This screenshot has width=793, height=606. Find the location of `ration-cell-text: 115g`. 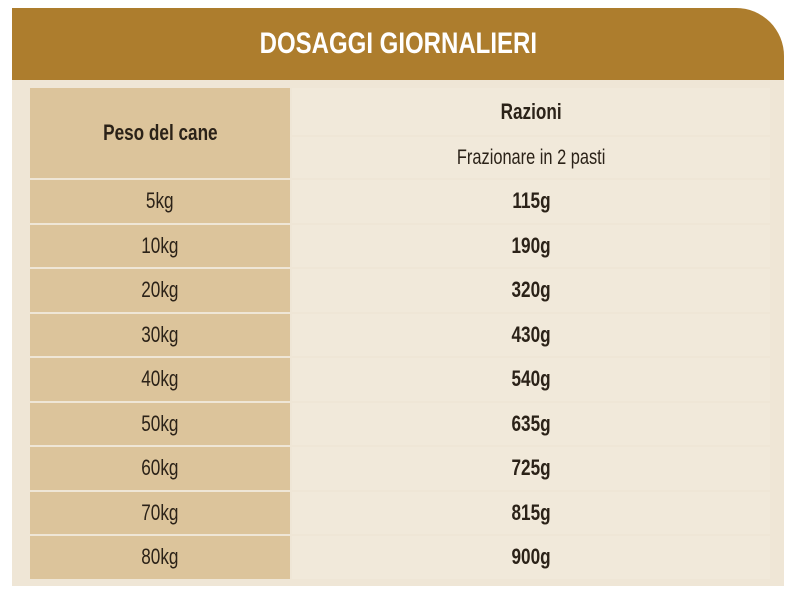

ration-cell-text: 115g is located at coordinates (531, 201).